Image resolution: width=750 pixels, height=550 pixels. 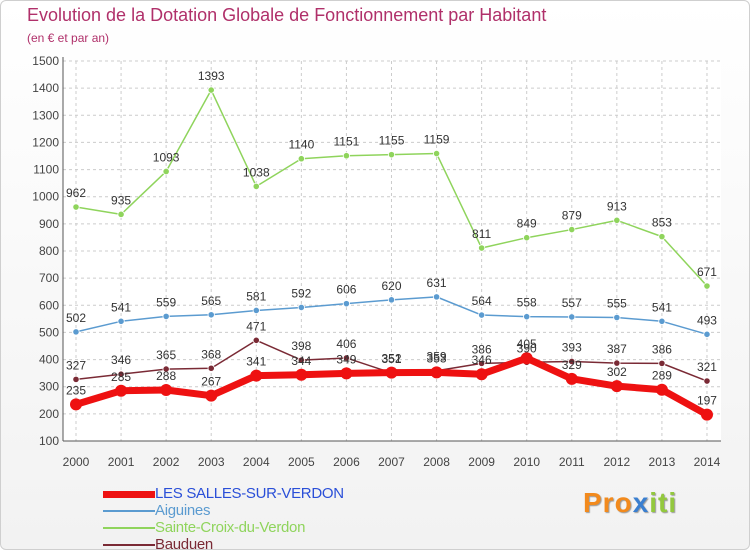 What do you see at coordinates (256, 462) in the screenshot?
I see `x-tick-label: 2004` at bounding box center [256, 462].